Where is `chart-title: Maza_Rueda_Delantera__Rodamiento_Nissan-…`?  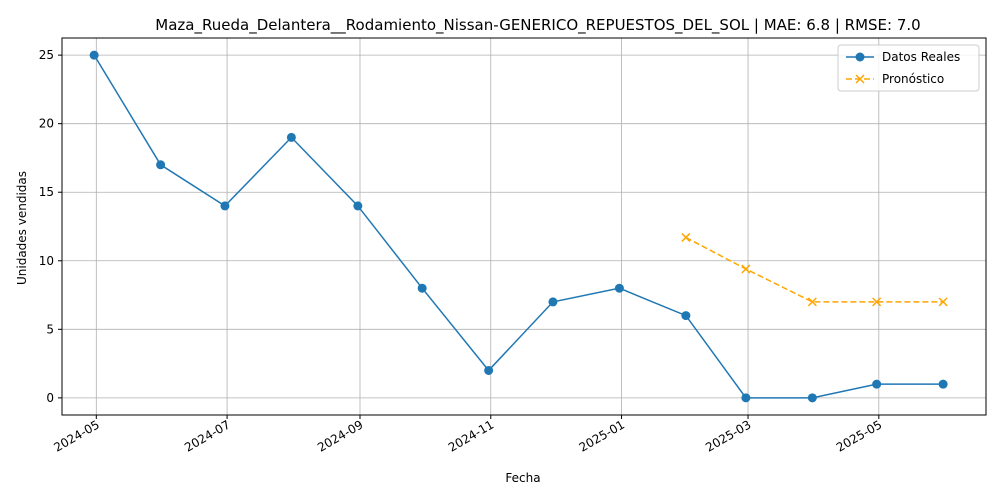
chart-title: Maza_Rueda_Delantera__Rodamiento_Nissan-… is located at coordinates (537, 25).